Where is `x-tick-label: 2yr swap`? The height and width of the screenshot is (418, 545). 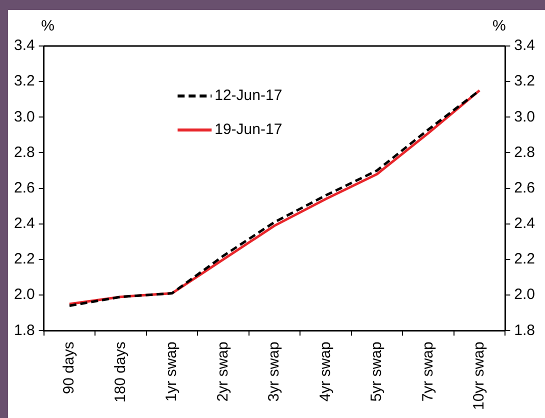
x-tick-label: 2yr swap is located at coordinates (223, 372).